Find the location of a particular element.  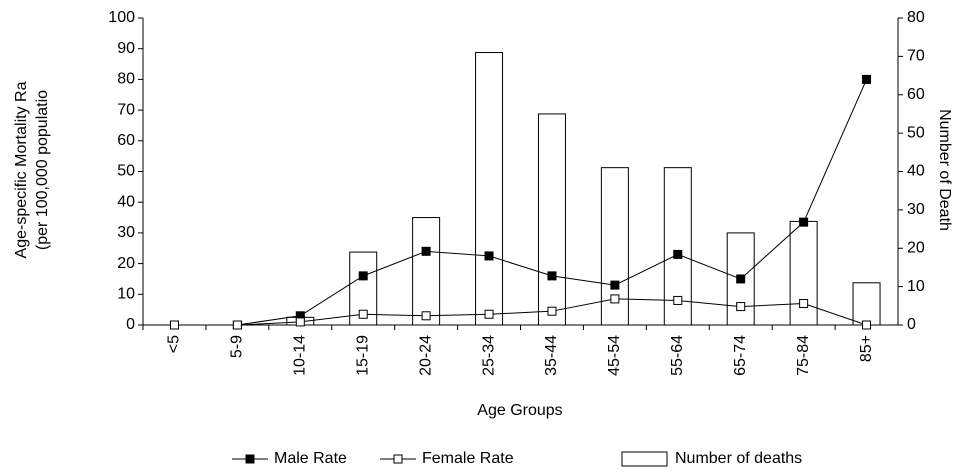

y-axis-title: (per 100,000 populatio is located at coordinates (42, 170).